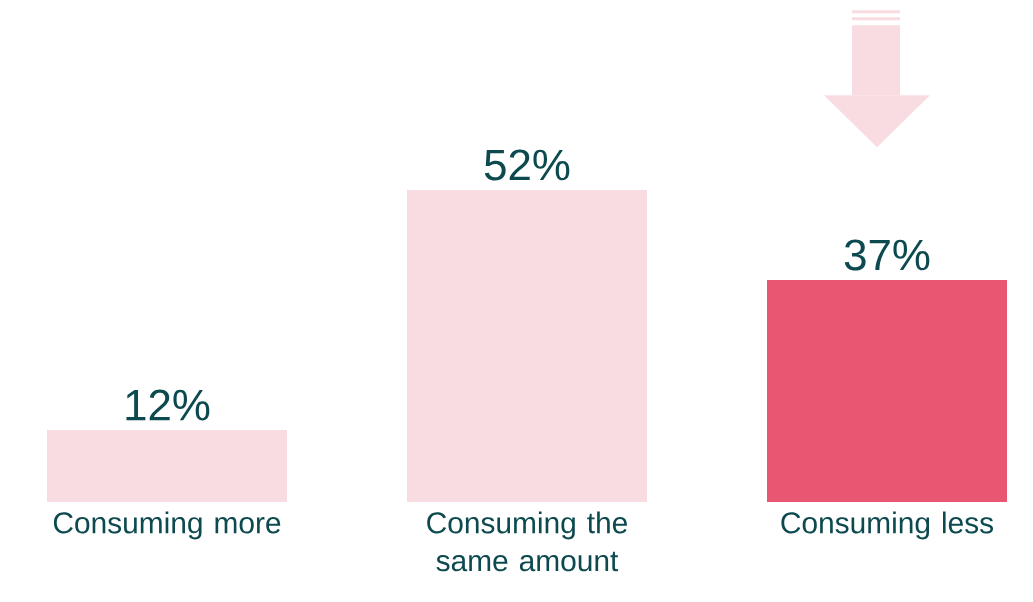 This screenshot has height=602, width=1033. I want to click on data-label: 52%, so click(527, 165).